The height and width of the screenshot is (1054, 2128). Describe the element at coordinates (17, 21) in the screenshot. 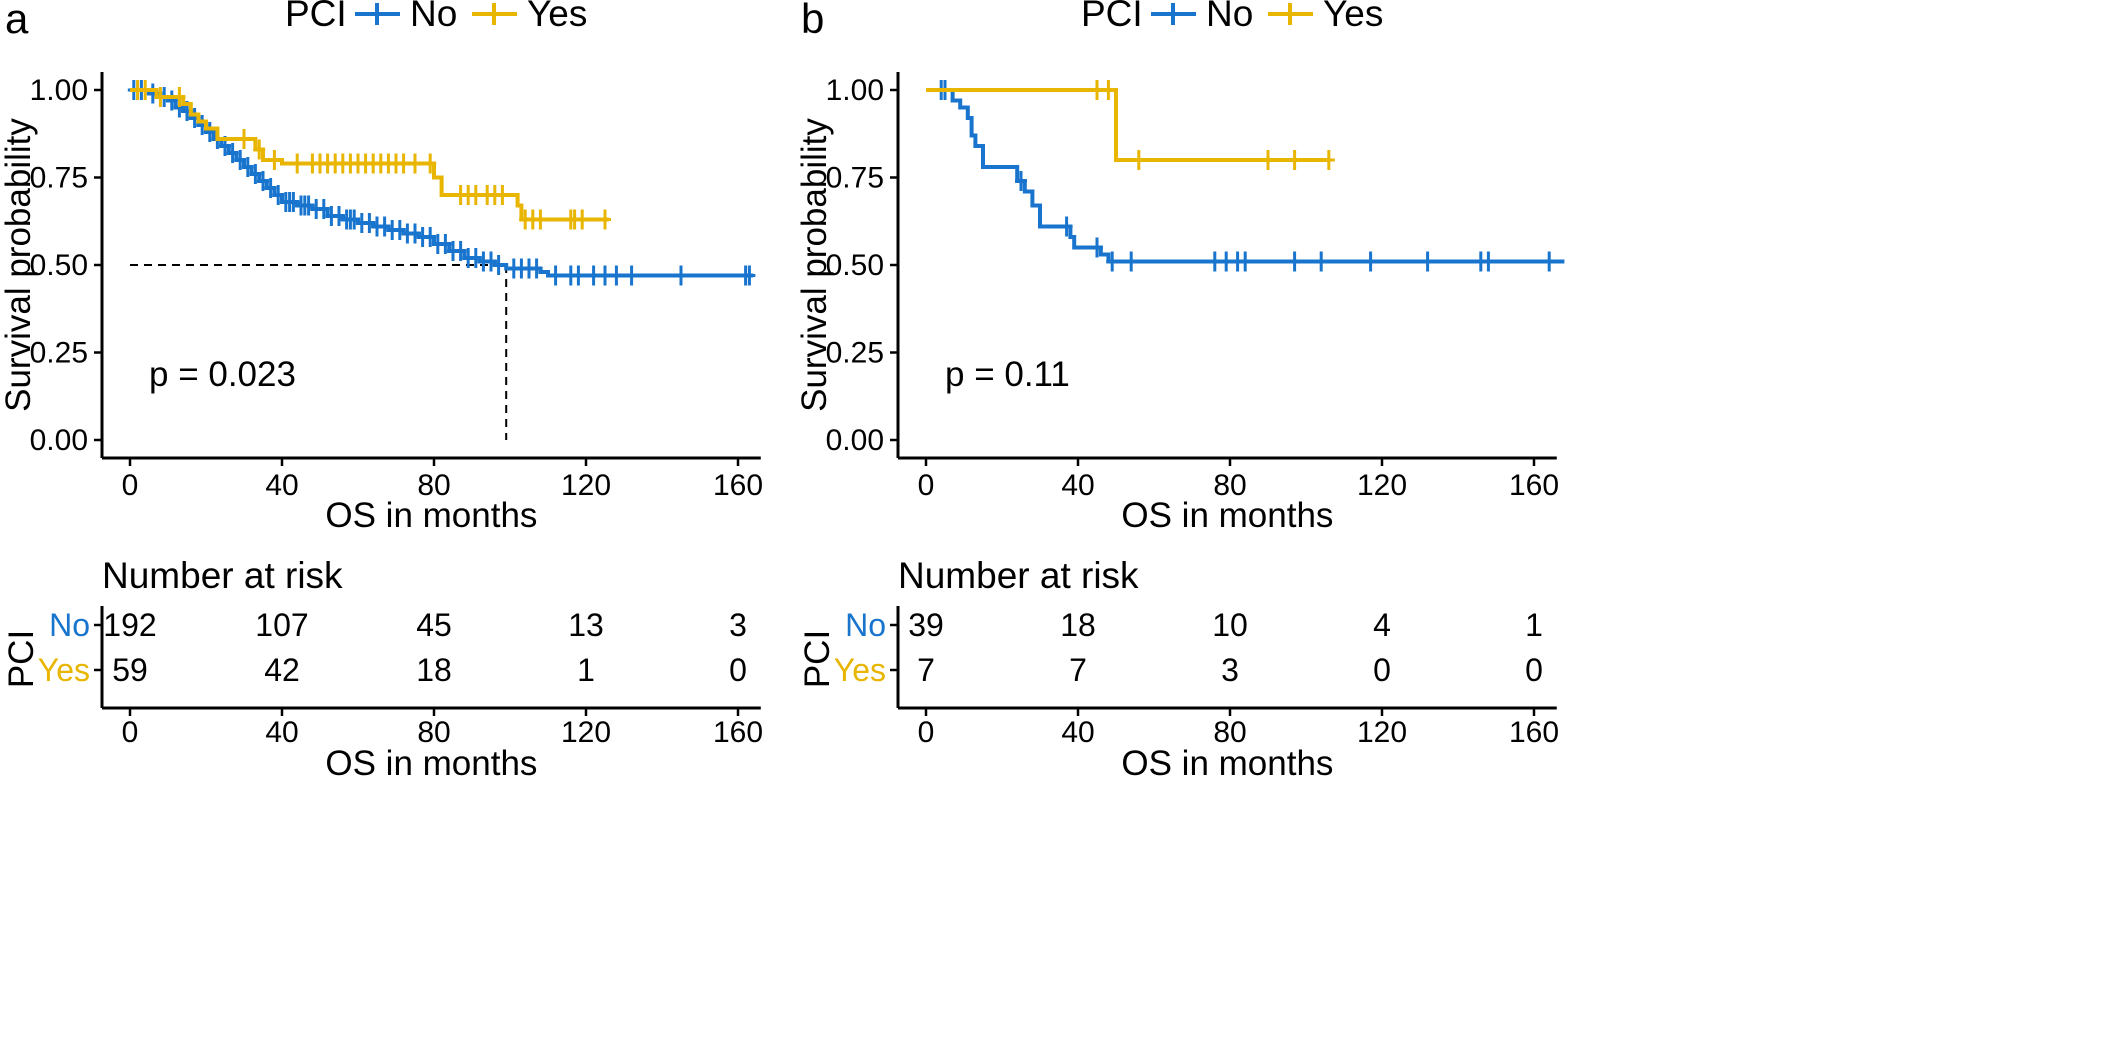

I see `panel-letter: a` at that location.